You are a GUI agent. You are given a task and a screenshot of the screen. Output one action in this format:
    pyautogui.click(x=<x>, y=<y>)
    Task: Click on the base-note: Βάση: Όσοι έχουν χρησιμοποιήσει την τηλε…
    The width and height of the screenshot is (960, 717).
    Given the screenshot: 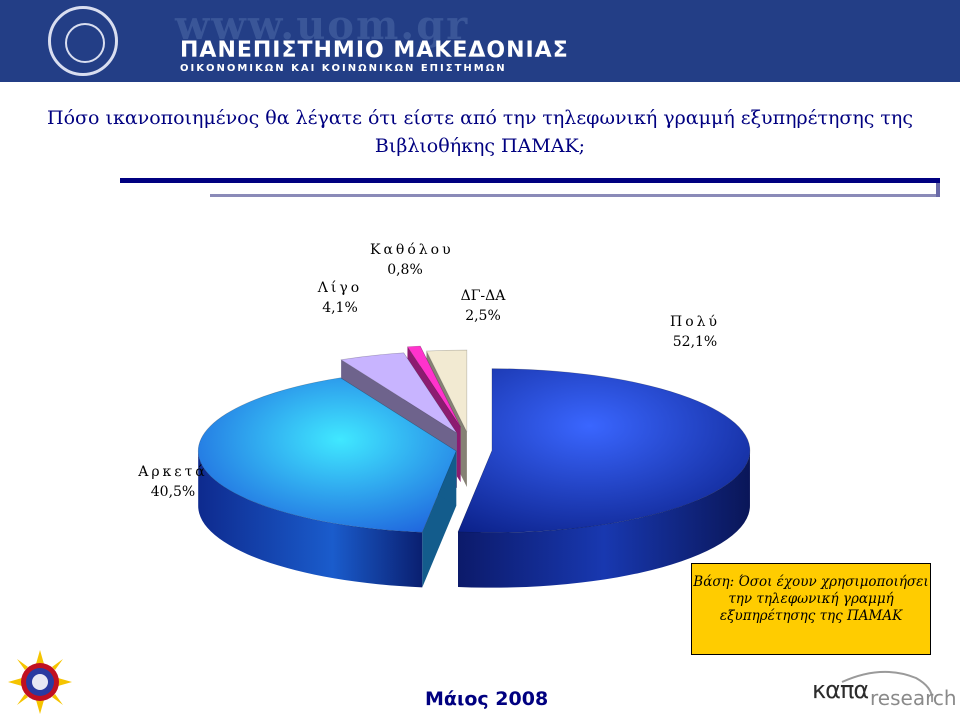 What is the action you would take?
    pyautogui.click(x=811, y=609)
    